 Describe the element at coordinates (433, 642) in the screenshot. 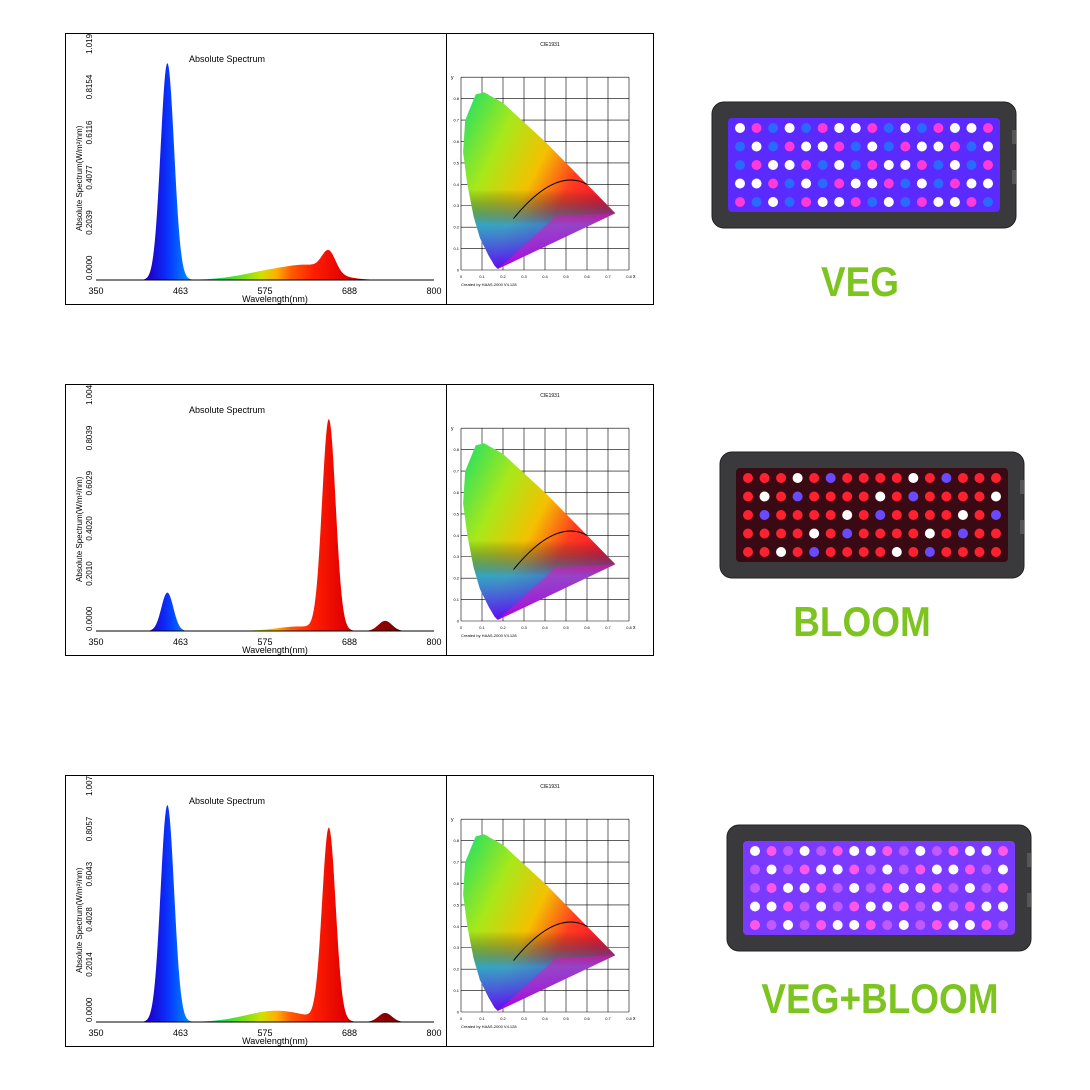

I see `x-tick-label: 800` at that location.